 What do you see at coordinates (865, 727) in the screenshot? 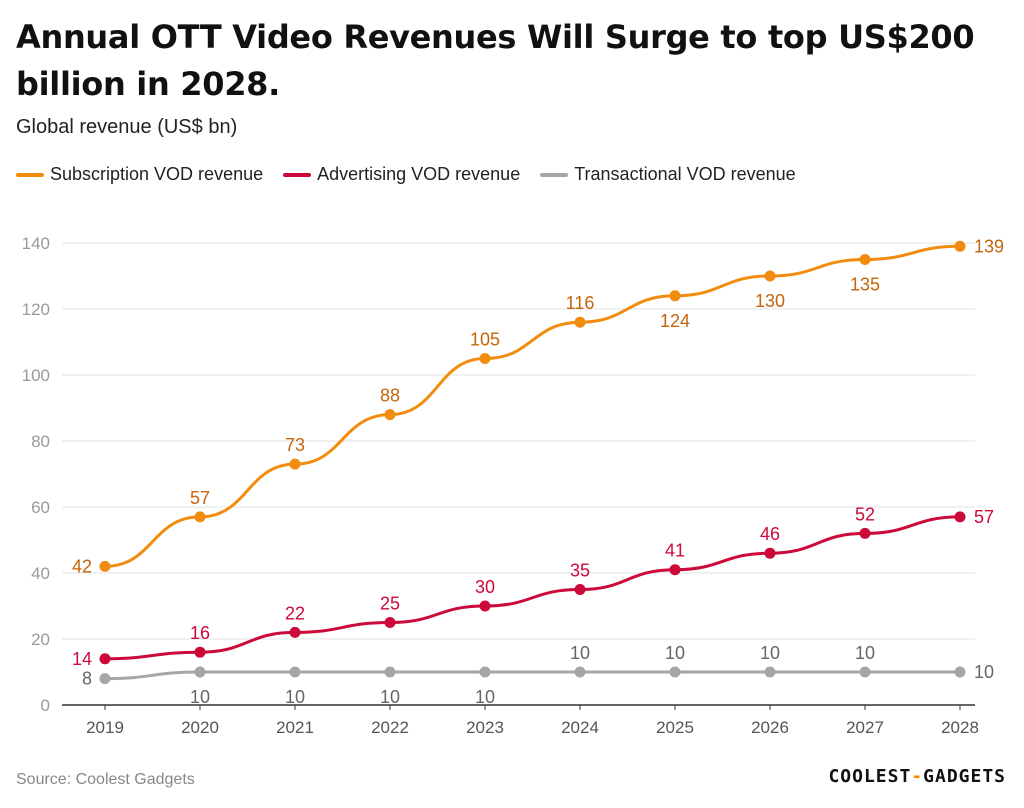
I see `x-tick-label: 2027` at bounding box center [865, 727].